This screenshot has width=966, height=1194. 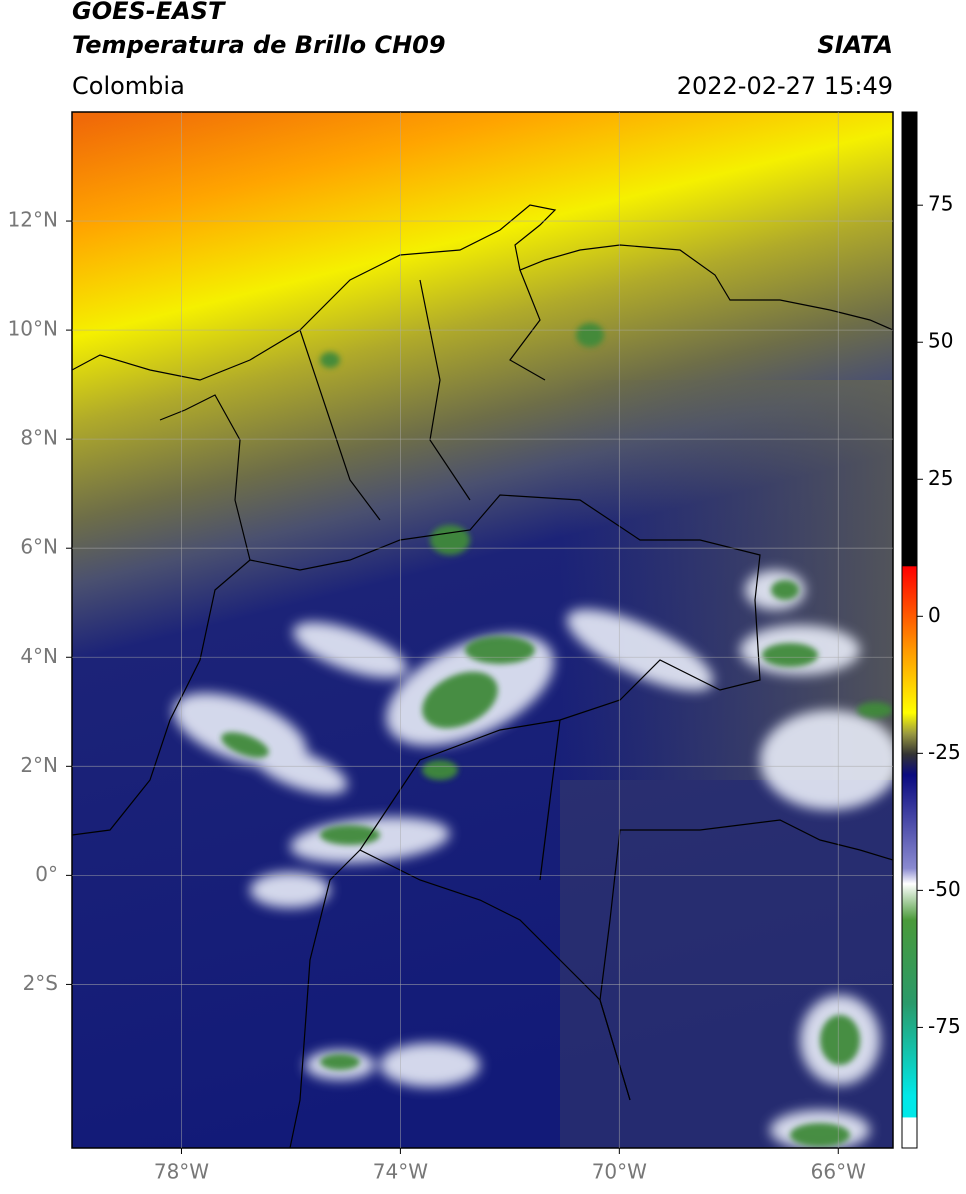 What do you see at coordinates (940, 204) in the screenshot?
I see `colorbar-tick-label: 75` at bounding box center [940, 204].